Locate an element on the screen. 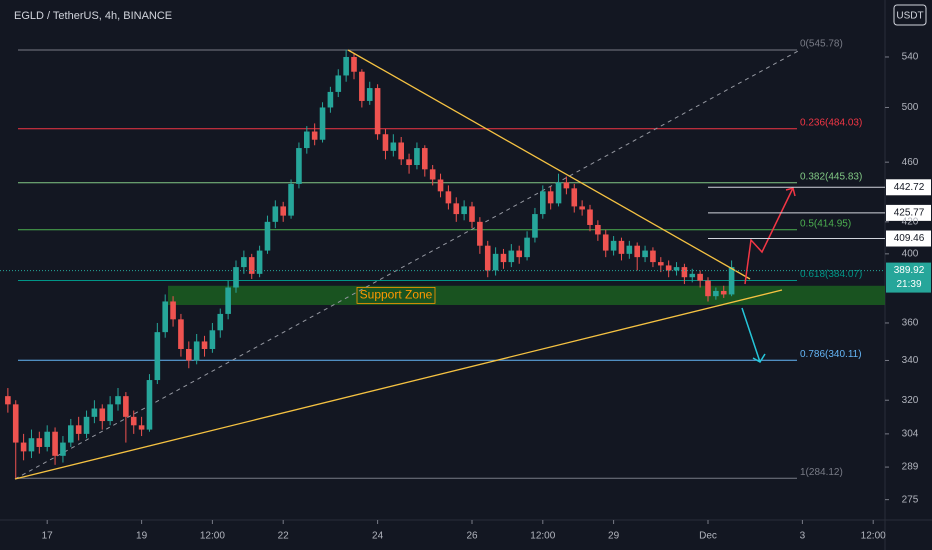 The image size is (932, 550). current-price-box is located at coordinates (908, 277).